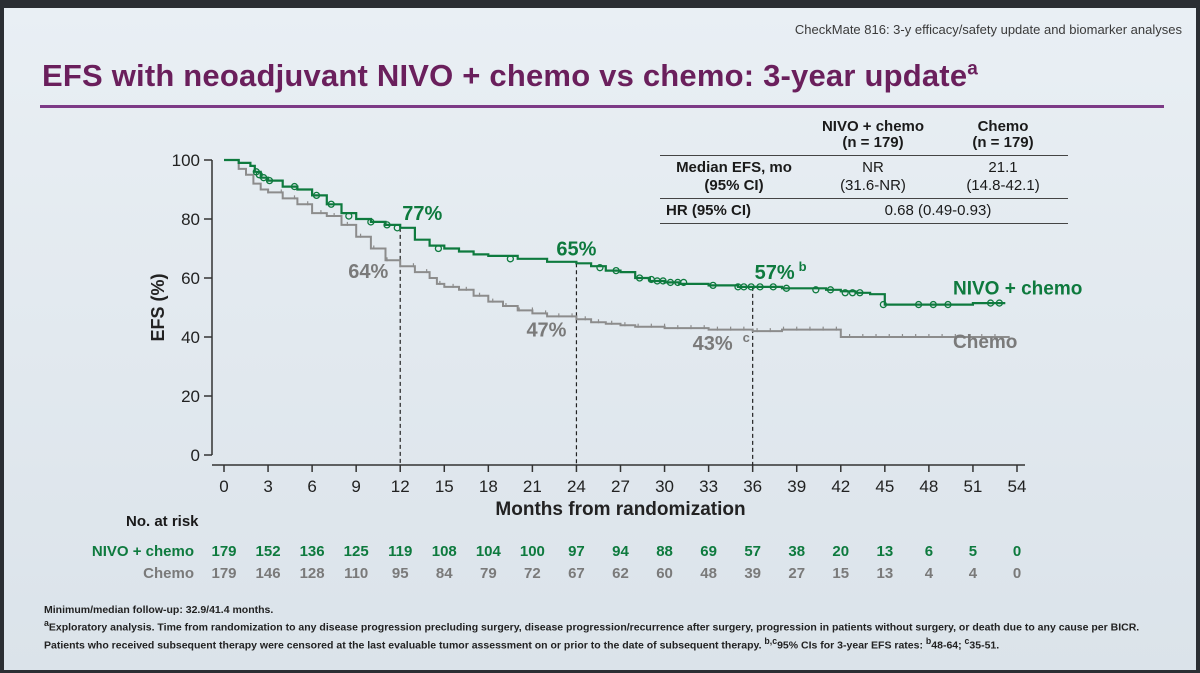 This screenshot has width=1200, height=673. I want to click on at-risk-chemo-39: 27, so click(796, 573).